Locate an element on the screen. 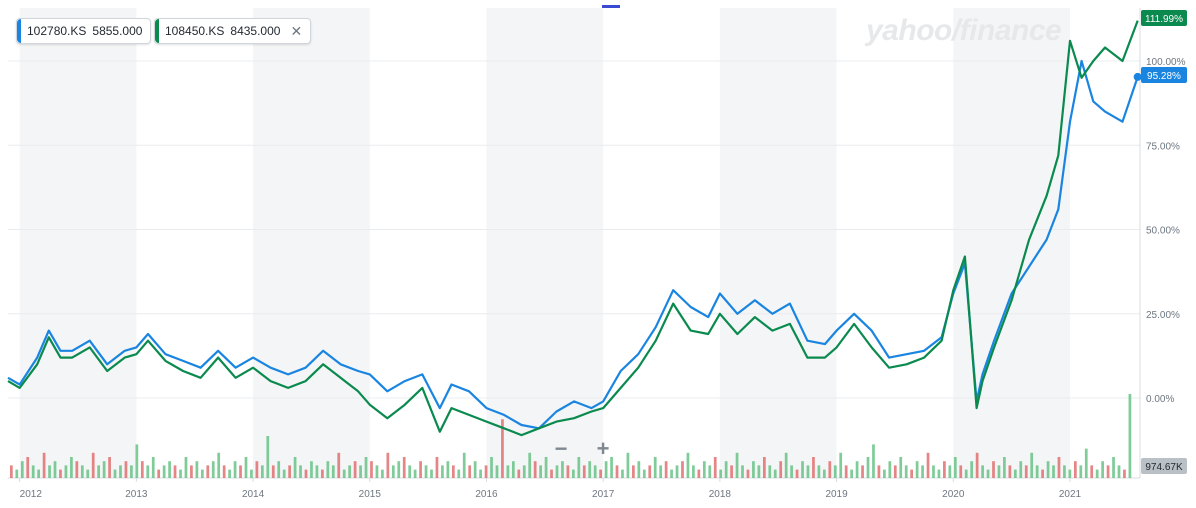  series2-last-badge: 111.99% is located at coordinates (1164, 18).